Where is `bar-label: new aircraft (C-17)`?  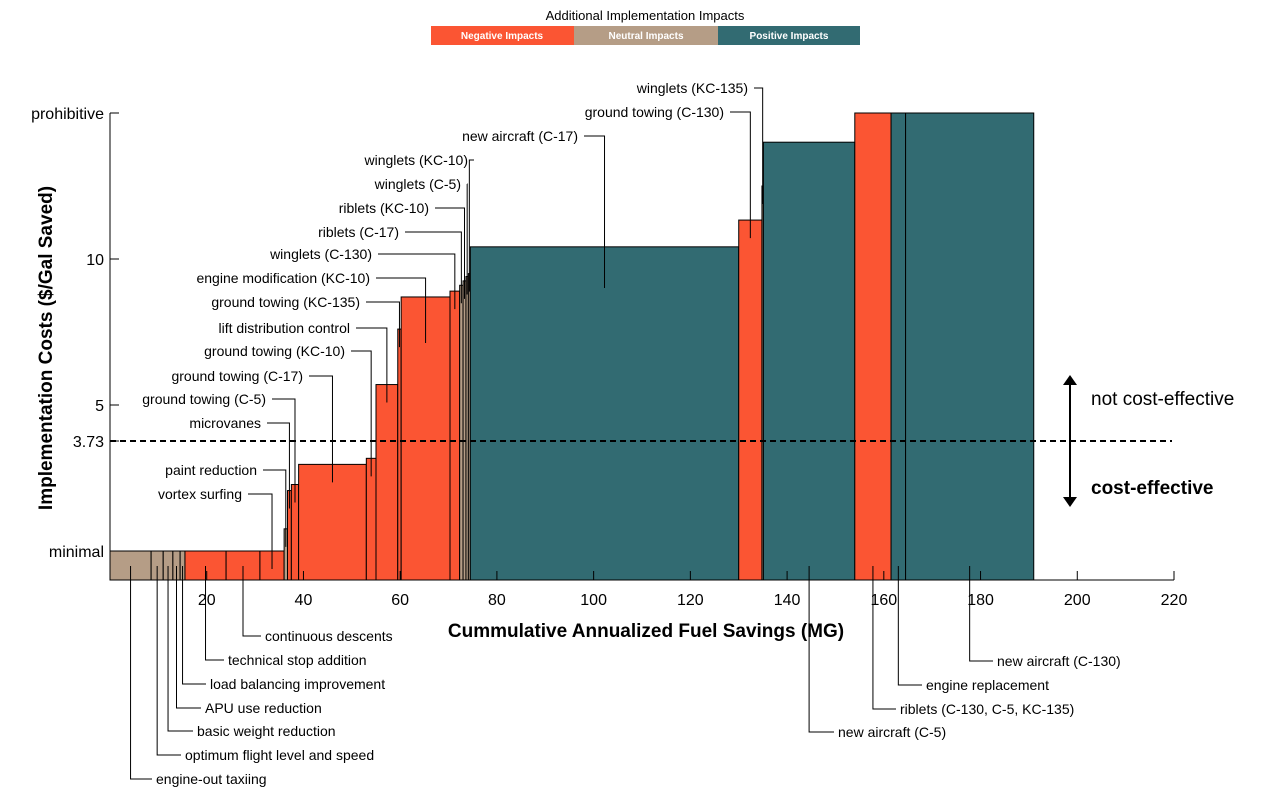 bar-label: new aircraft (C-17) is located at coordinates (520, 136).